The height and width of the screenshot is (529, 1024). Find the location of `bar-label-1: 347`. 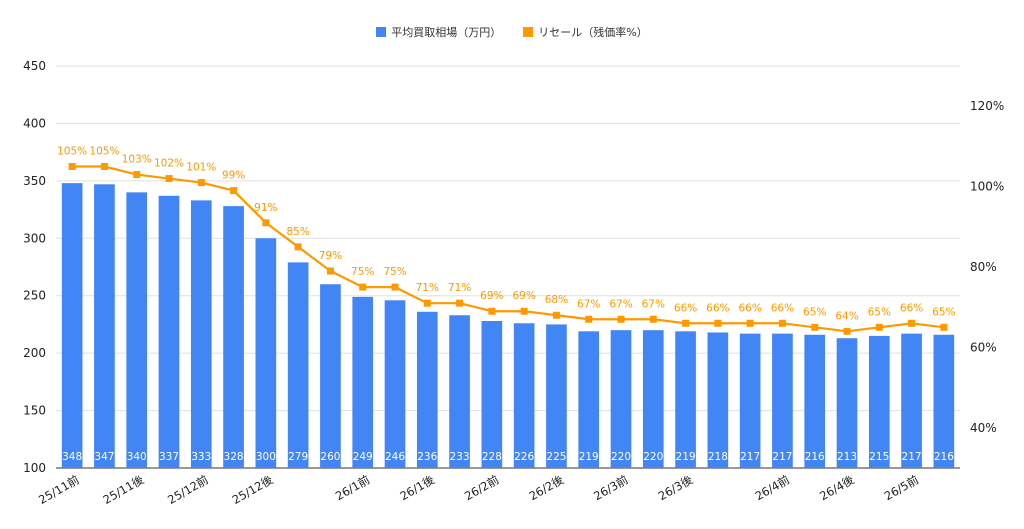

bar-label-1: 347 is located at coordinates (104, 457).